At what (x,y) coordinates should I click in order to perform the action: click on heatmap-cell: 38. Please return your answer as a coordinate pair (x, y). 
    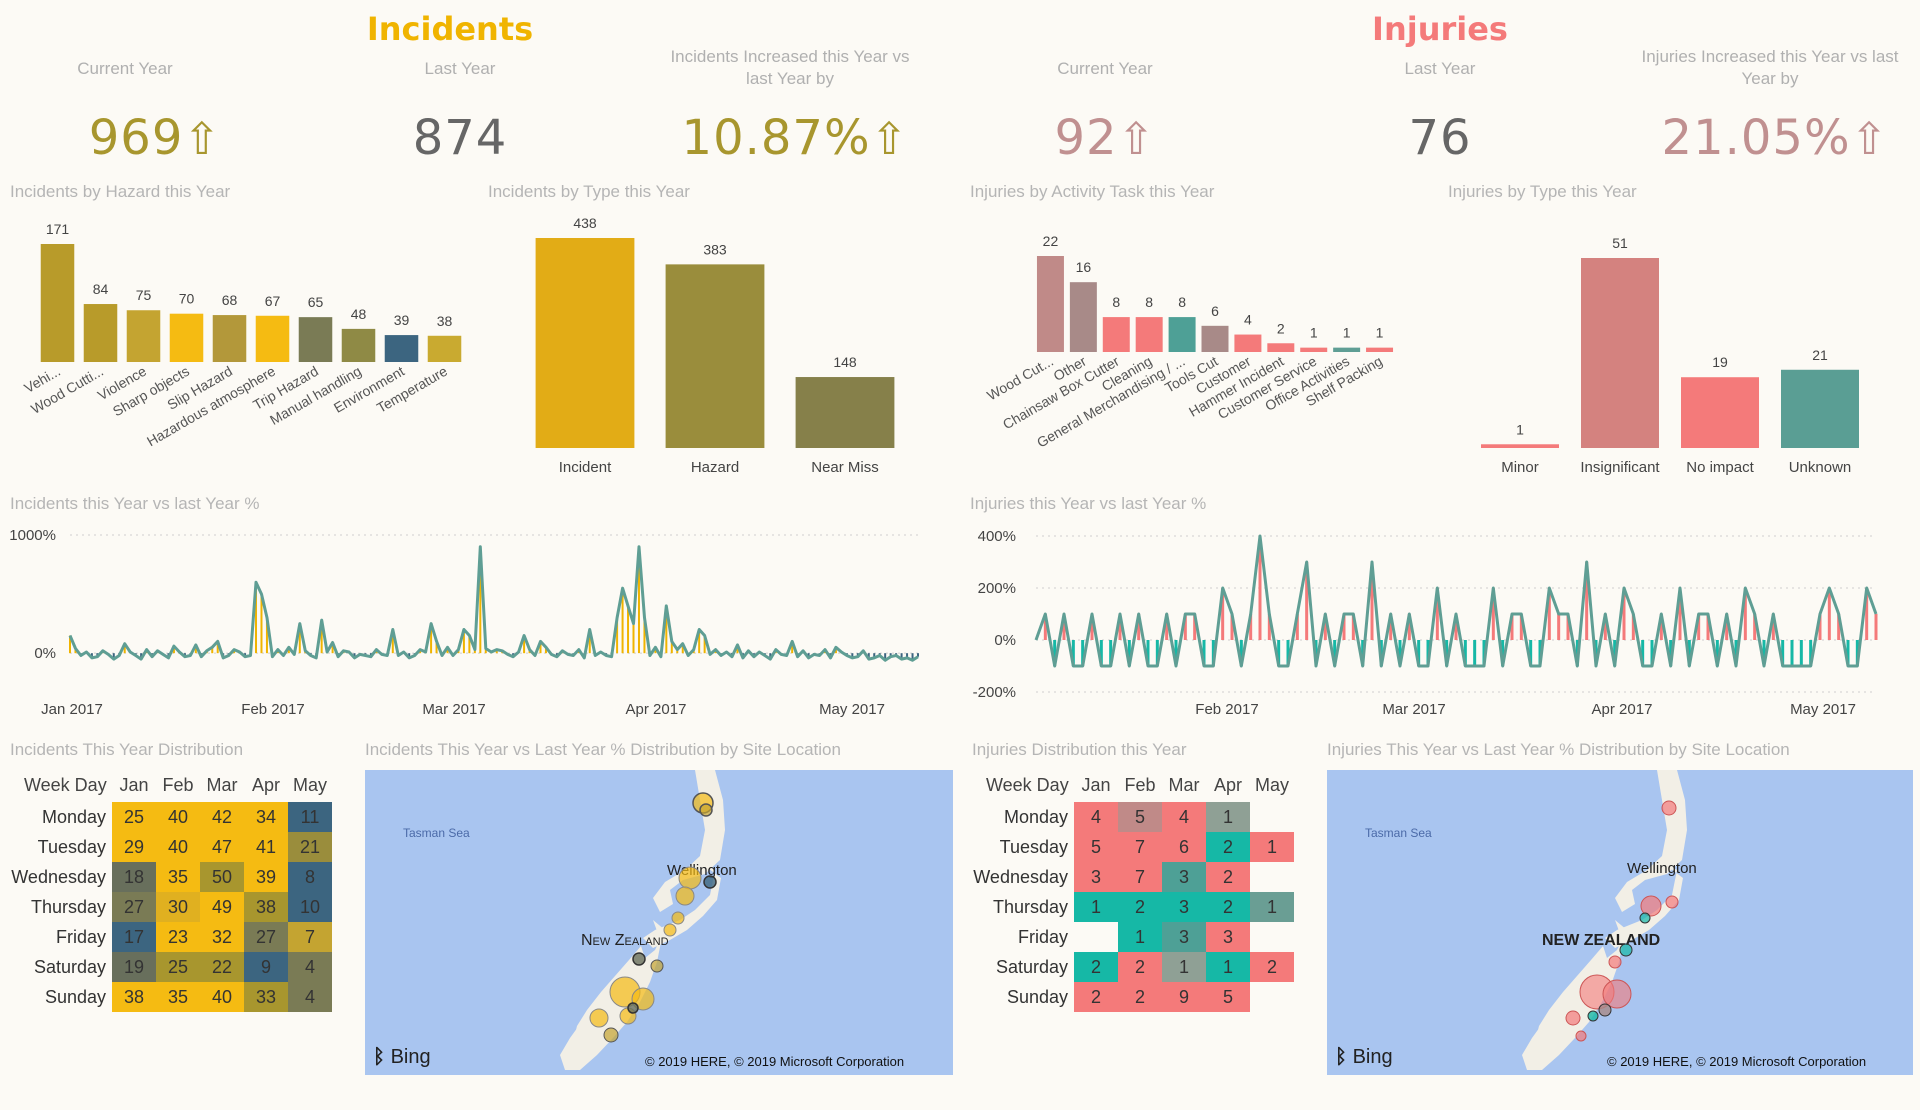
    Looking at the image, I should click on (266, 907).